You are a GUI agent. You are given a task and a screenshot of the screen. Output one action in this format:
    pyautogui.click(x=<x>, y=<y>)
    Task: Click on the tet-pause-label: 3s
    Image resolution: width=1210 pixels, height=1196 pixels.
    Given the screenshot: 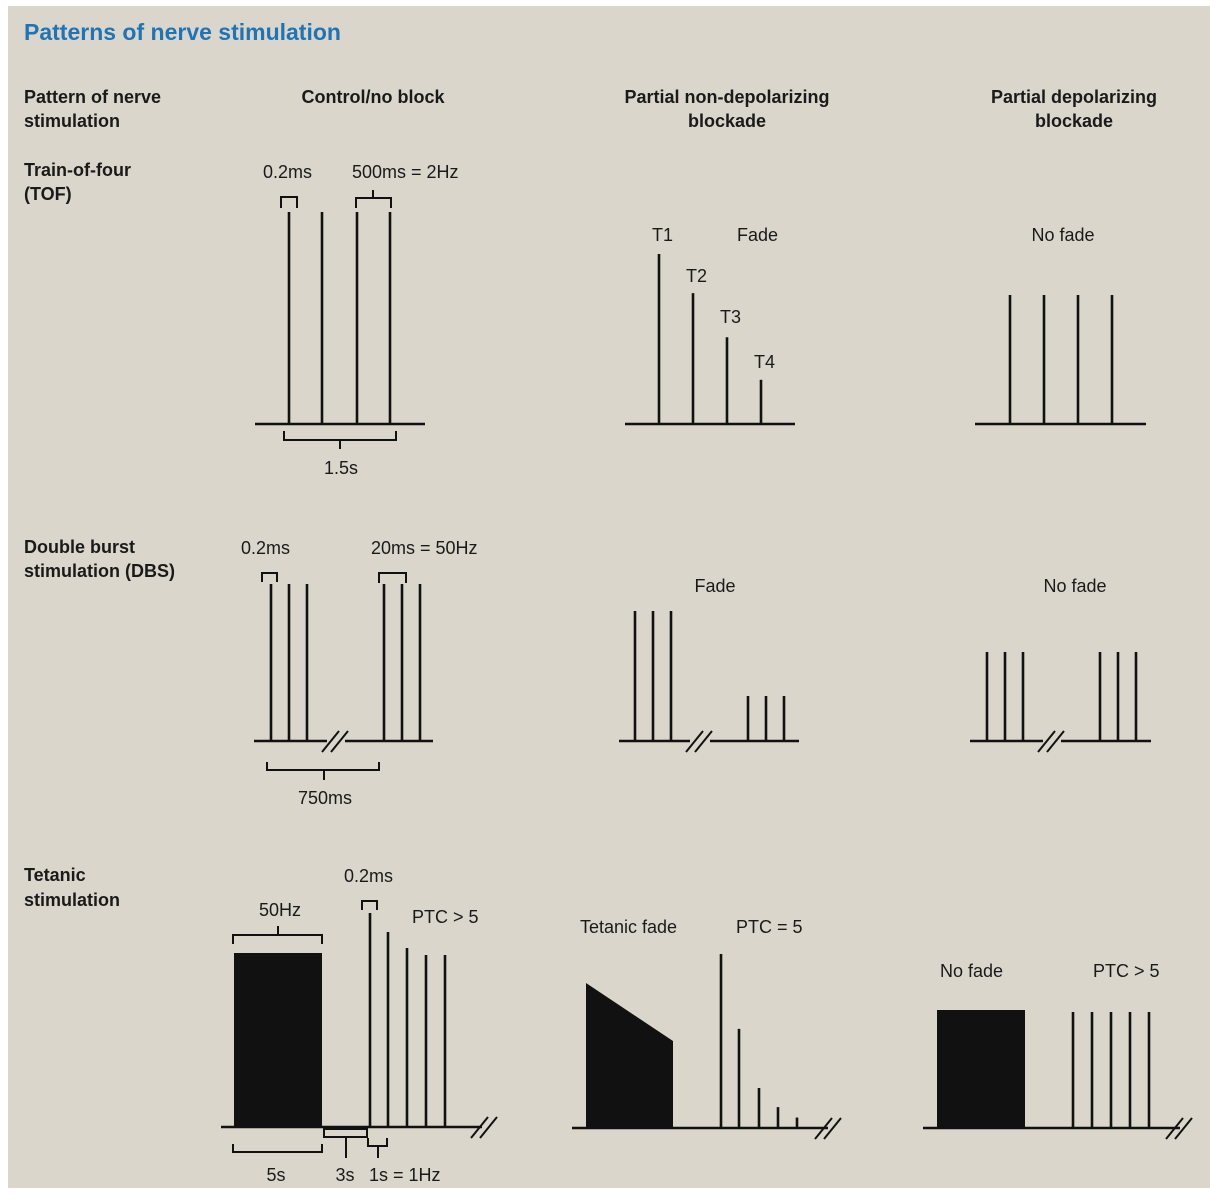 What is the action you would take?
    pyautogui.click(x=344, y=1175)
    